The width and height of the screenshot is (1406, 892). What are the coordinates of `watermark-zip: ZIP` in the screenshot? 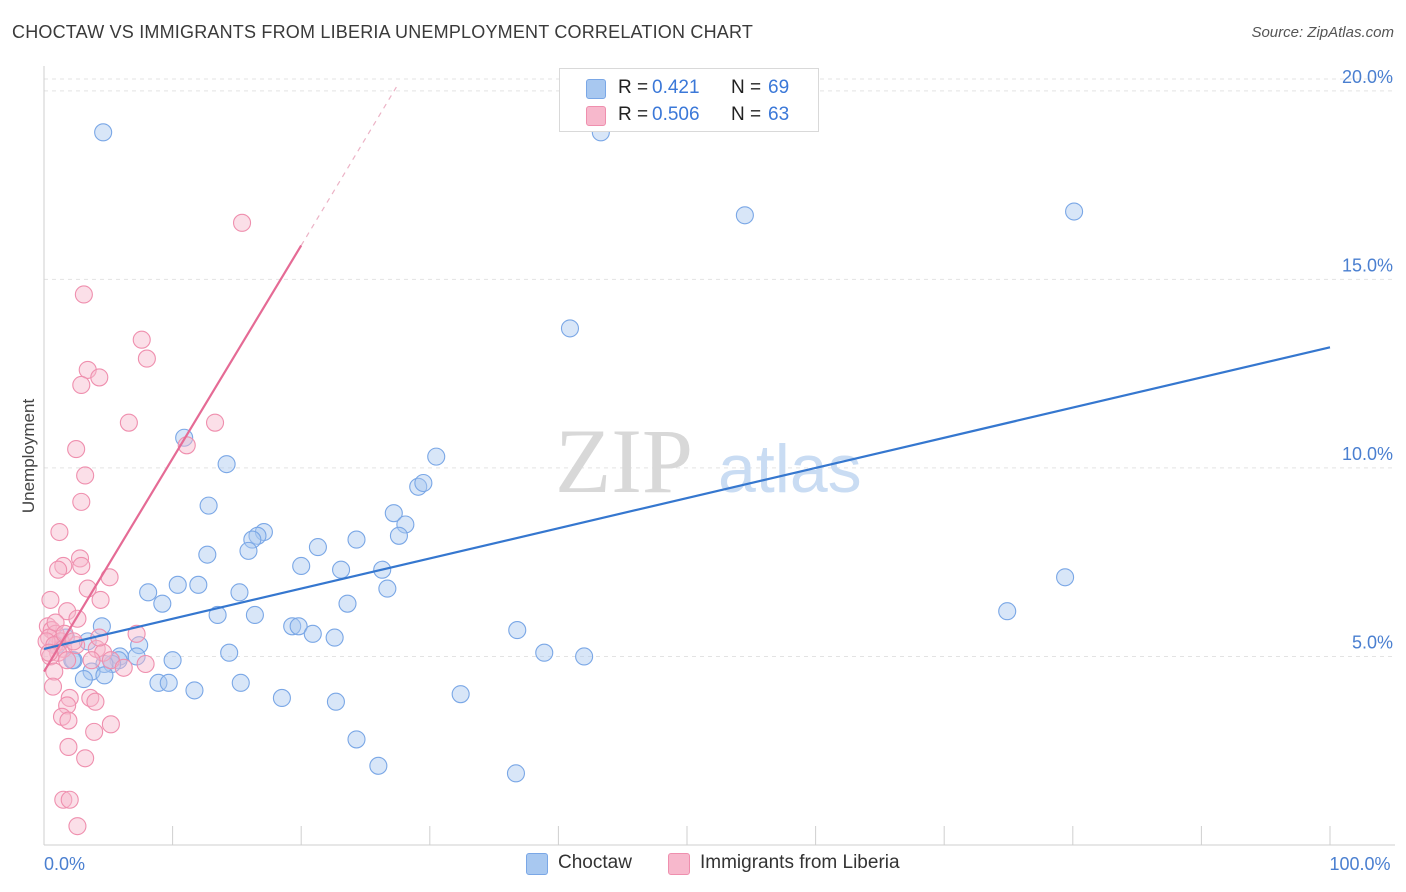 It's located at (624, 461).